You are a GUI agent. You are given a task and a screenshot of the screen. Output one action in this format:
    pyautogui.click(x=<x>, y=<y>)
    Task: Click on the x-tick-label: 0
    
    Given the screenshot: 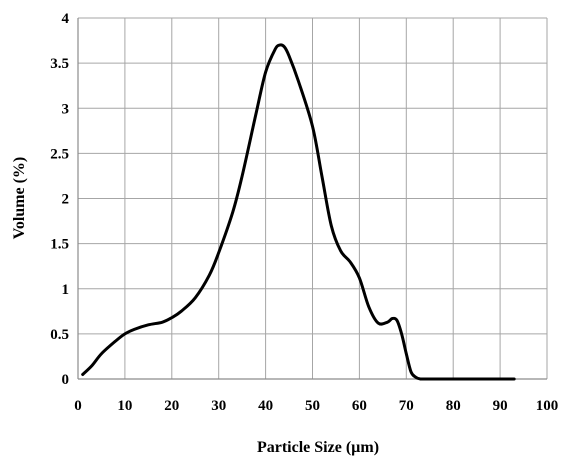 What is the action you would take?
    pyautogui.click(x=78, y=406)
    